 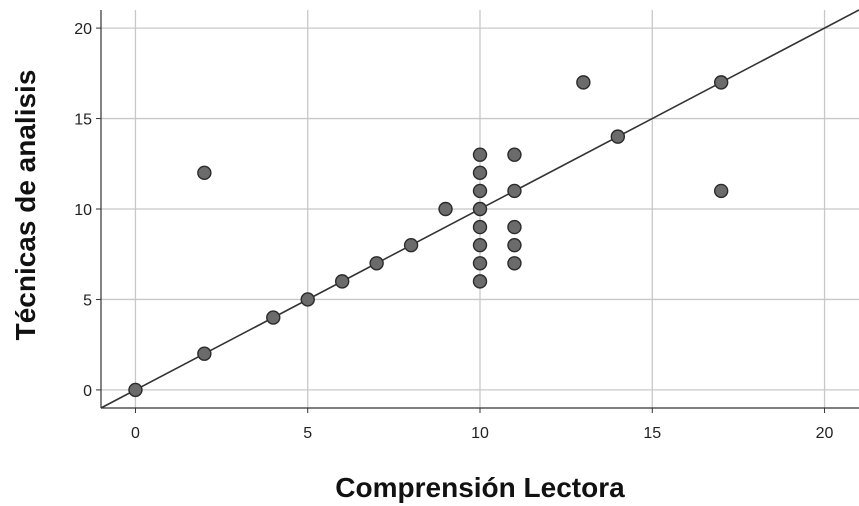 I want to click on y-tick-label: 15, so click(x=83, y=120).